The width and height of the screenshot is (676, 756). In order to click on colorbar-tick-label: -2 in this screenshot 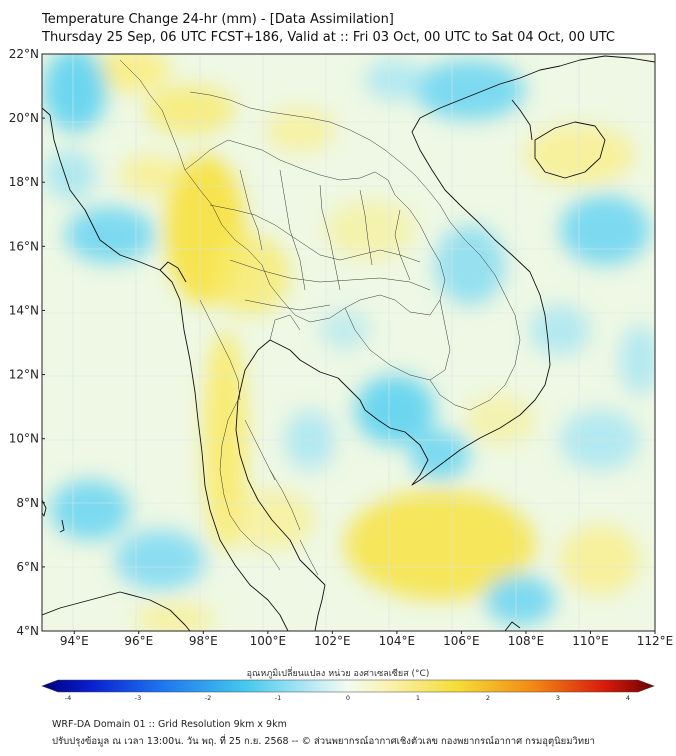, I will do `click(208, 698)`.